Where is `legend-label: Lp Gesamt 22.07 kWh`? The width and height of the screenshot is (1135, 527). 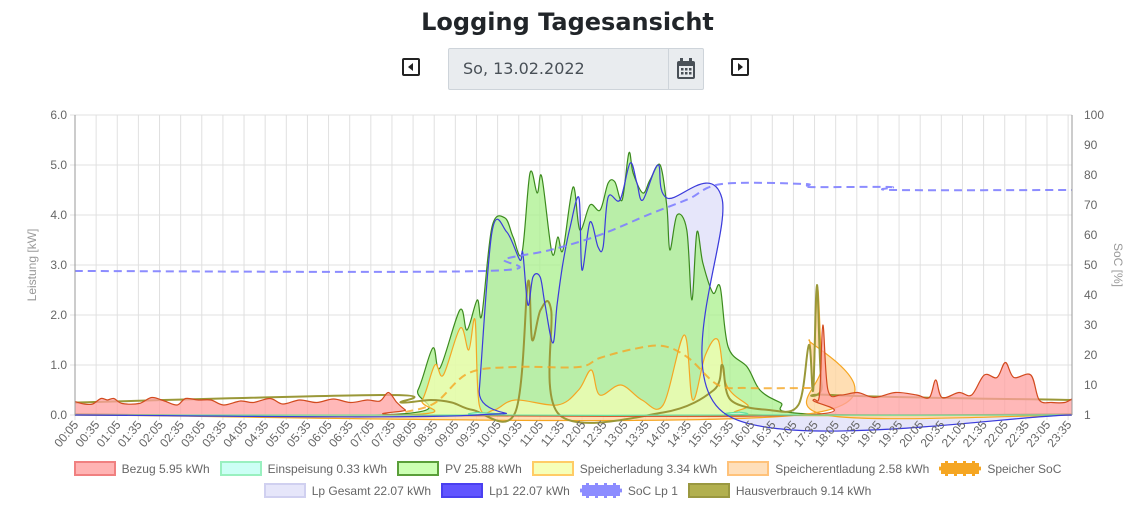 legend-label: Lp Gesamt 22.07 kWh is located at coordinates (371, 490).